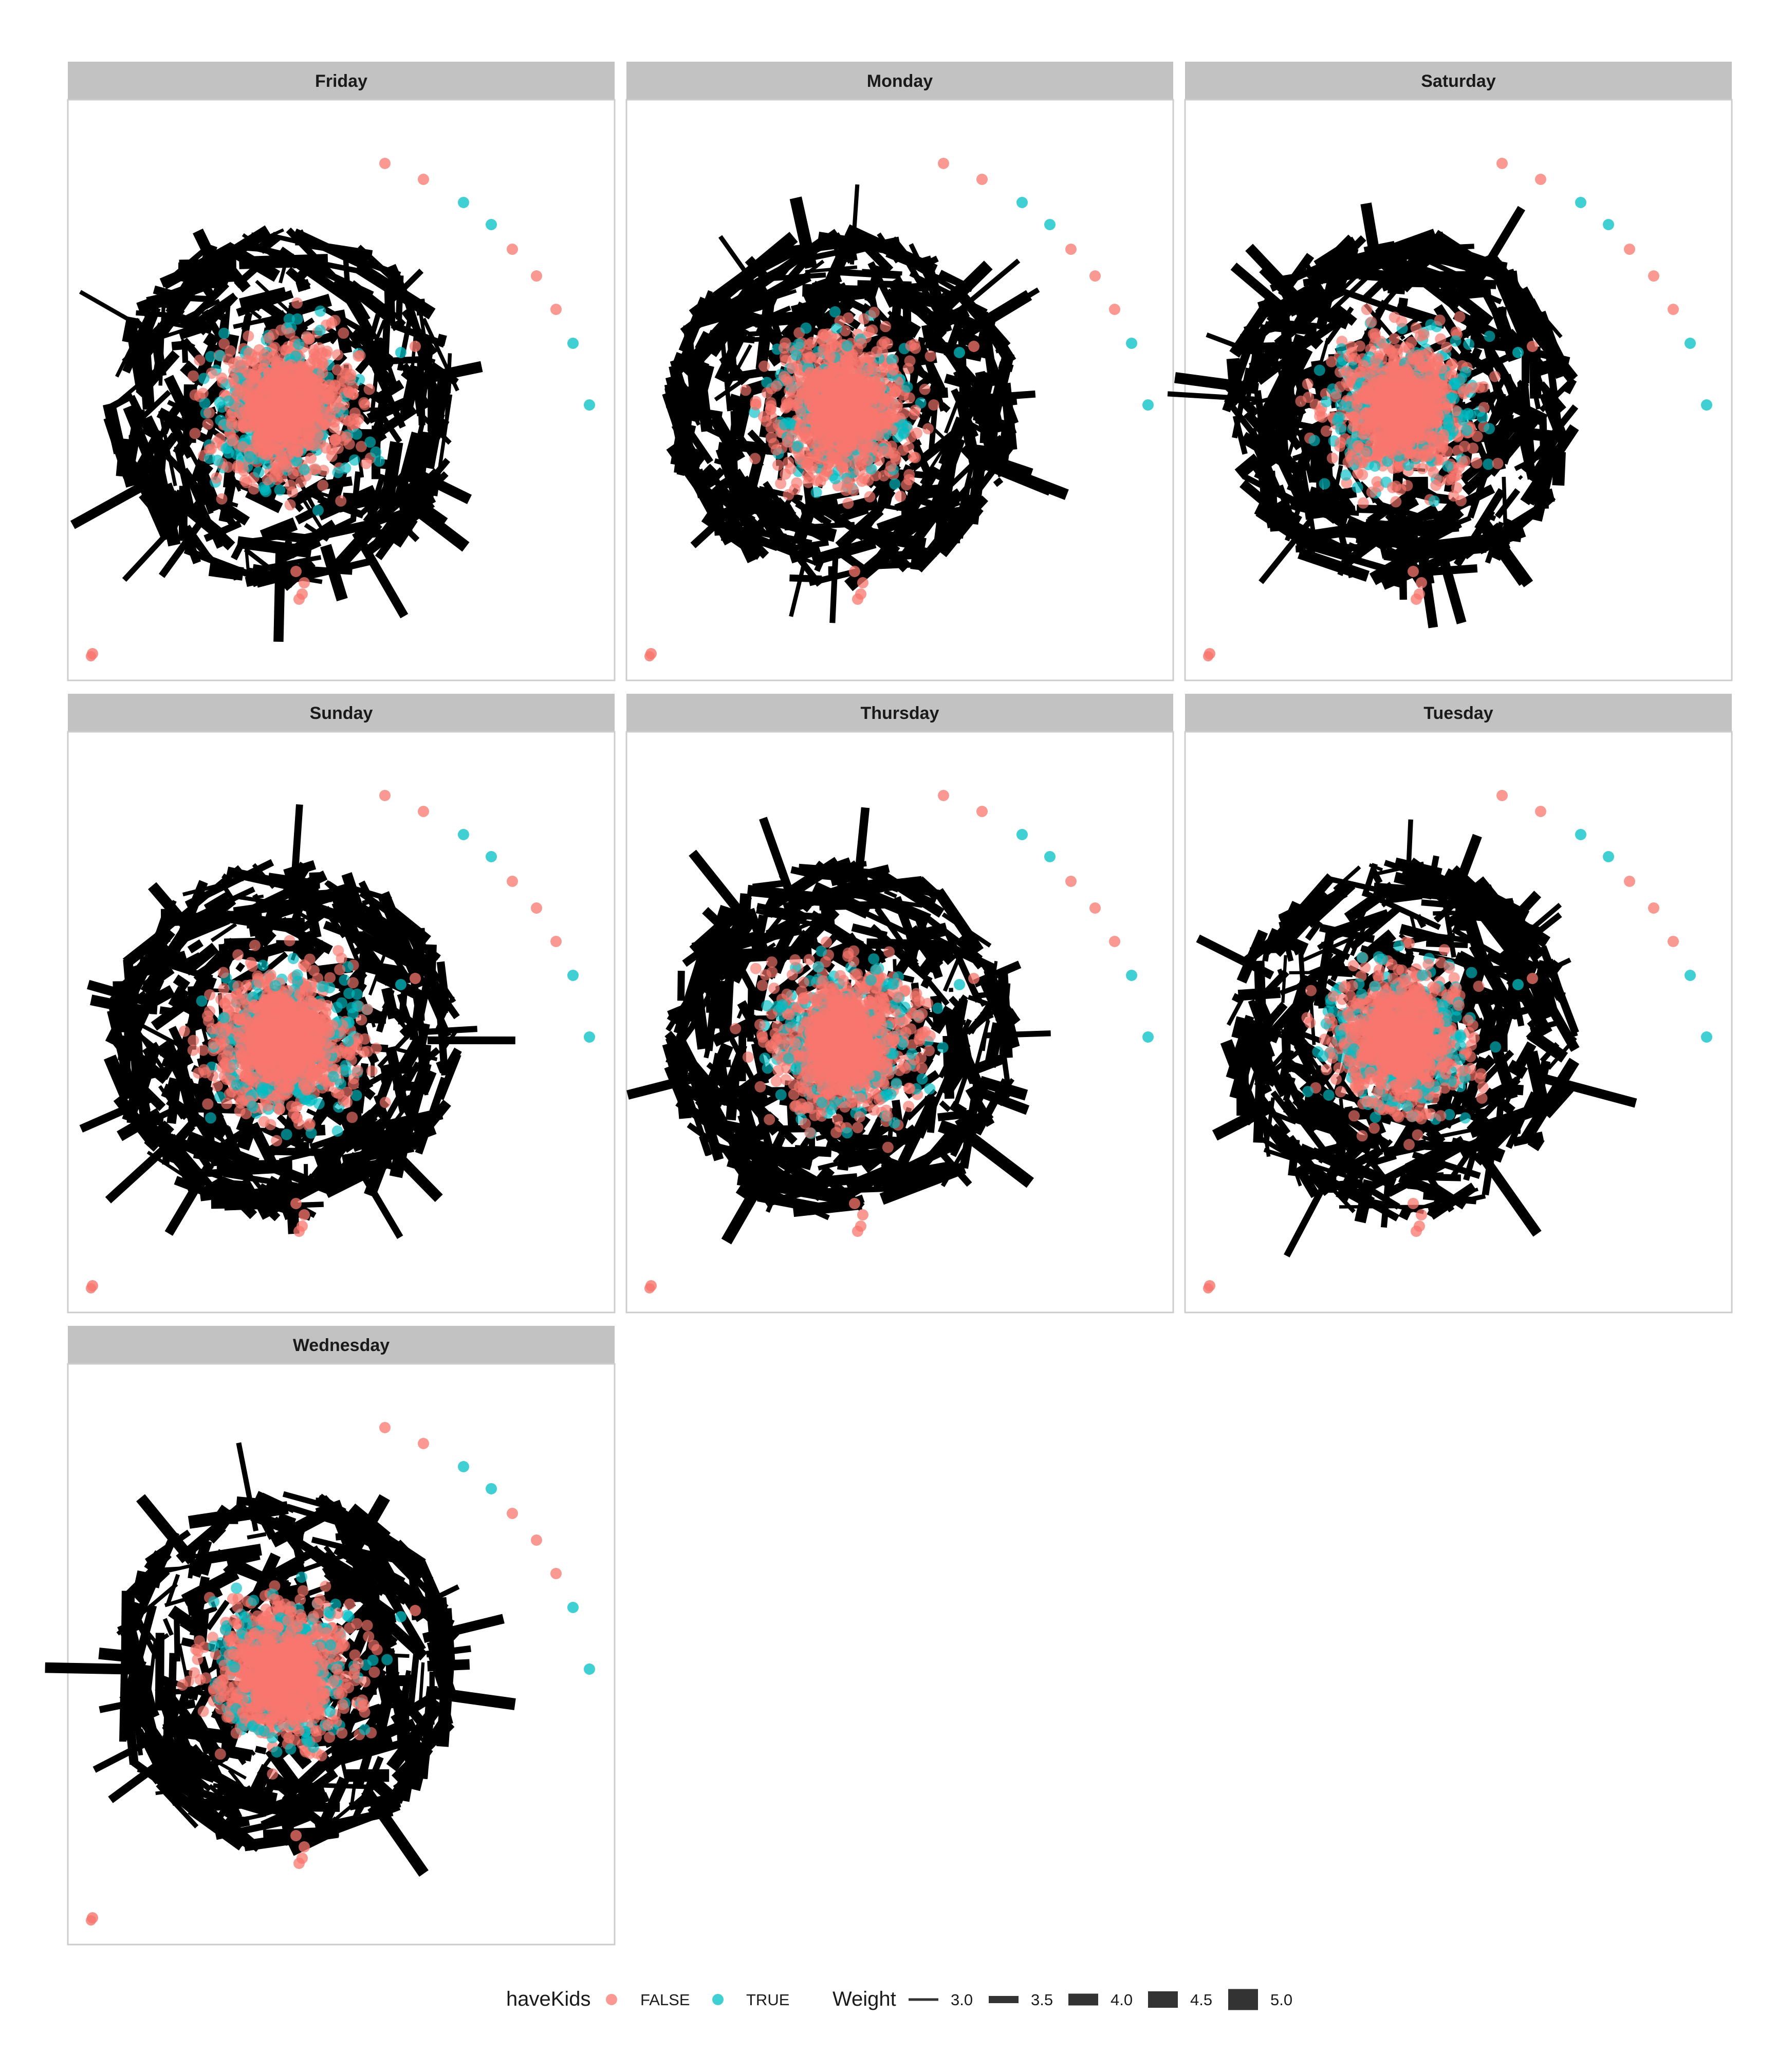 The width and height of the screenshot is (1776, 2072). Describe the element at coordinates (341, 81) in the screenshot. I see `facet-strip` at that location.